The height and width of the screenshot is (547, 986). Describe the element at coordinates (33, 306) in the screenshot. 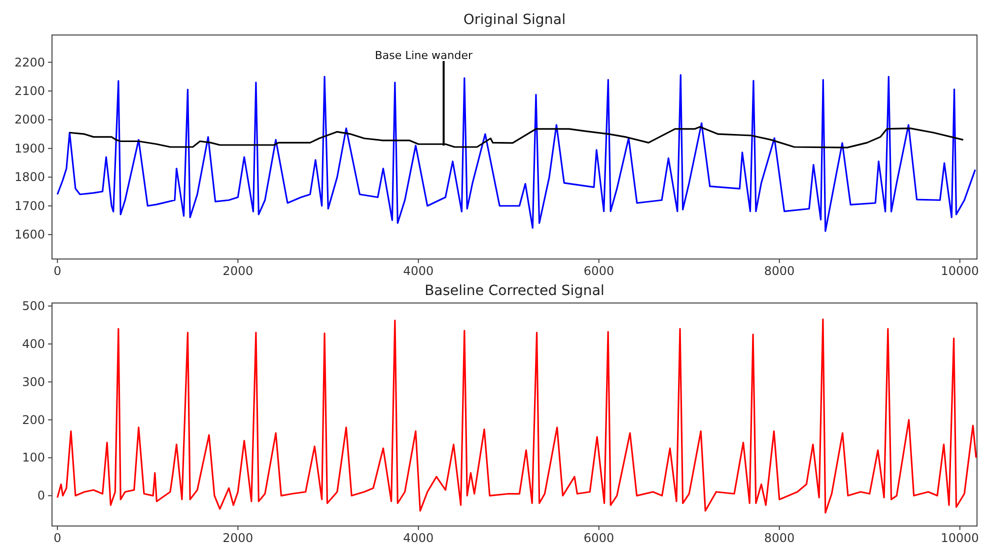

I see `y-tick-label: 500` at that location.